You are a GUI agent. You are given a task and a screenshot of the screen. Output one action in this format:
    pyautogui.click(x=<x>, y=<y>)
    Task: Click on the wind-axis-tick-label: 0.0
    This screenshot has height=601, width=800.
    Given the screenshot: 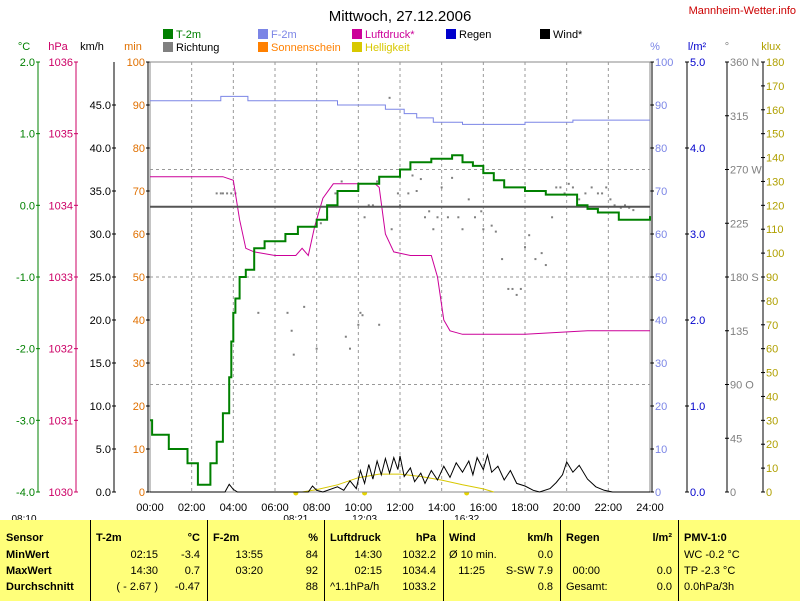 What is the action you would take?
    pyautogui.click(x=103, y=493)
    